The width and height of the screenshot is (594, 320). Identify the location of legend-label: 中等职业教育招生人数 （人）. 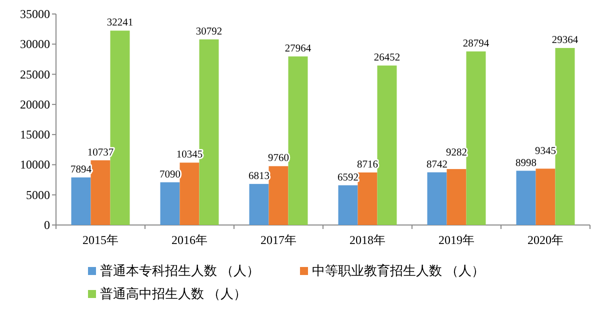
(398, 270).